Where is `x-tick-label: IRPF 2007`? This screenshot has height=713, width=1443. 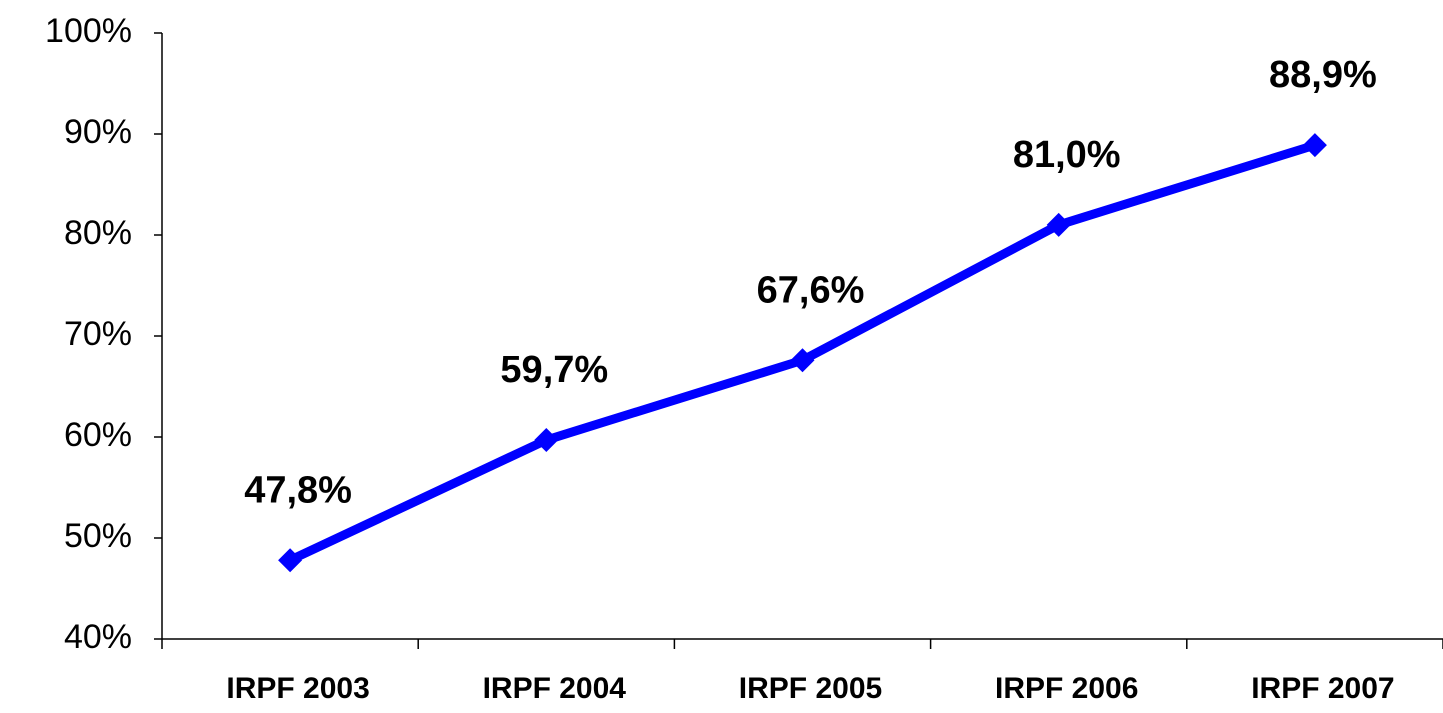
x-tick-label: IRPF 2007 is located at coordinates (1322, 688).